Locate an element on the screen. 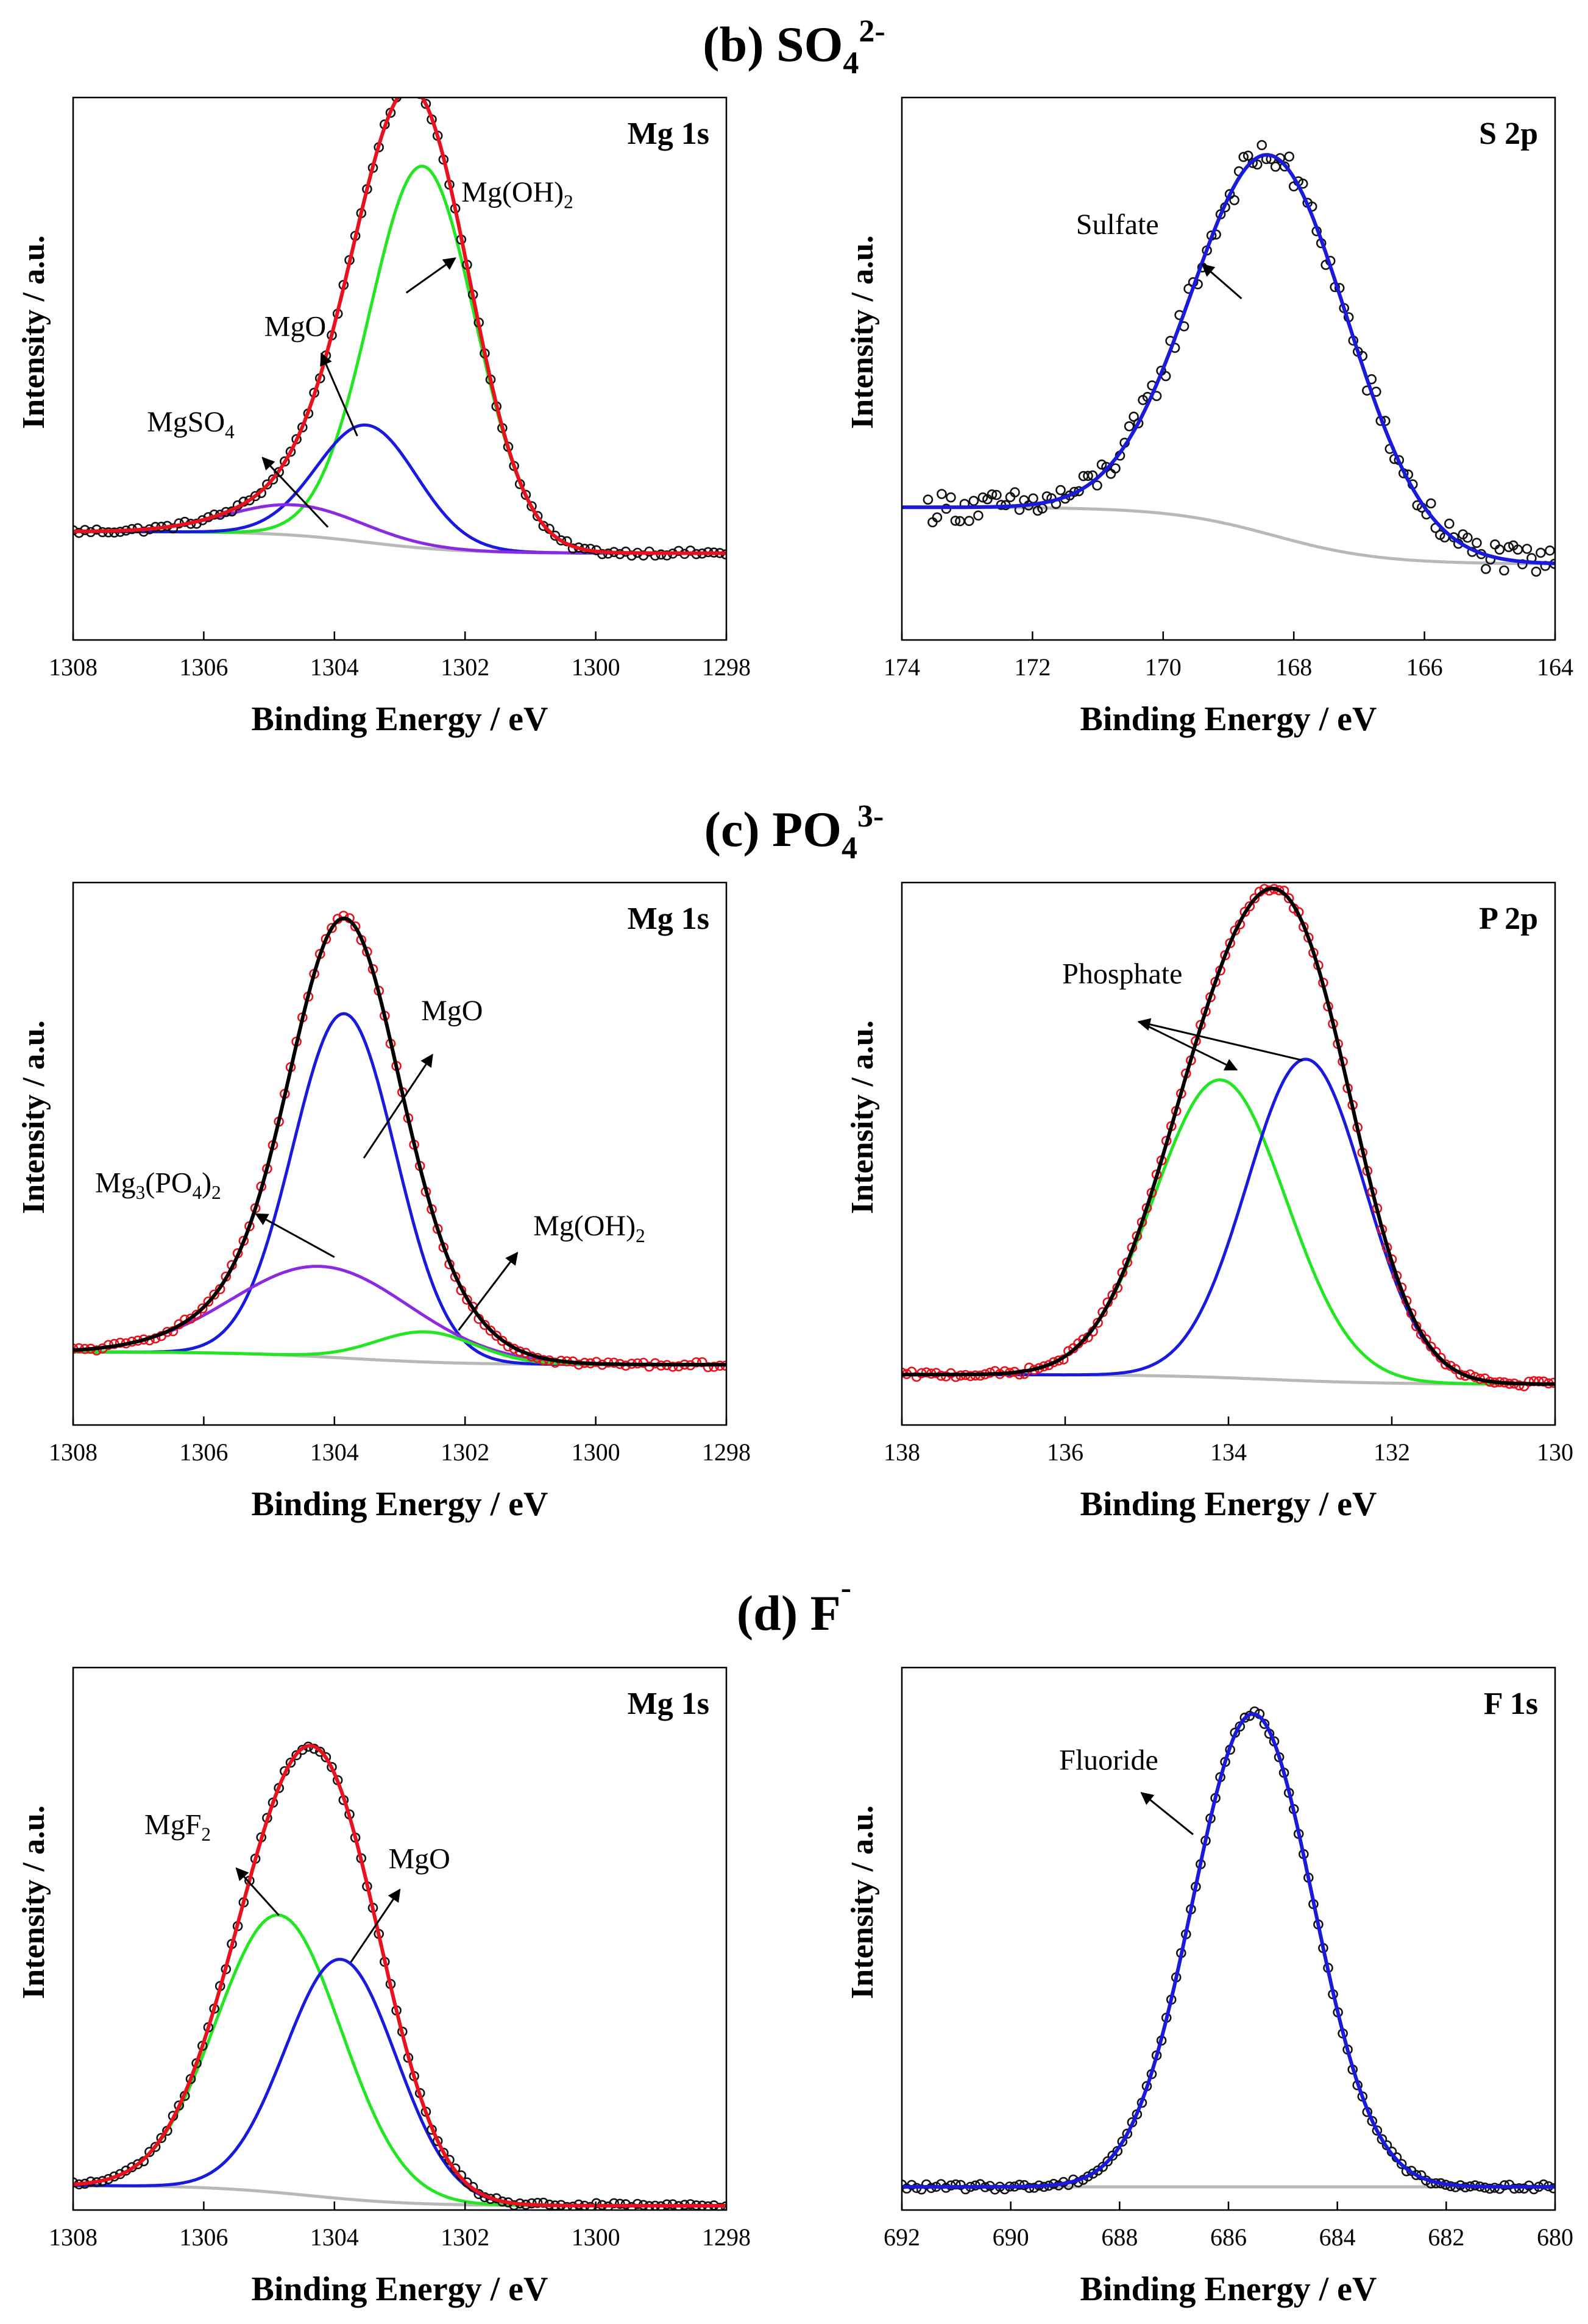  x-tick-label: 166 is located at coordinates (1425, 667).